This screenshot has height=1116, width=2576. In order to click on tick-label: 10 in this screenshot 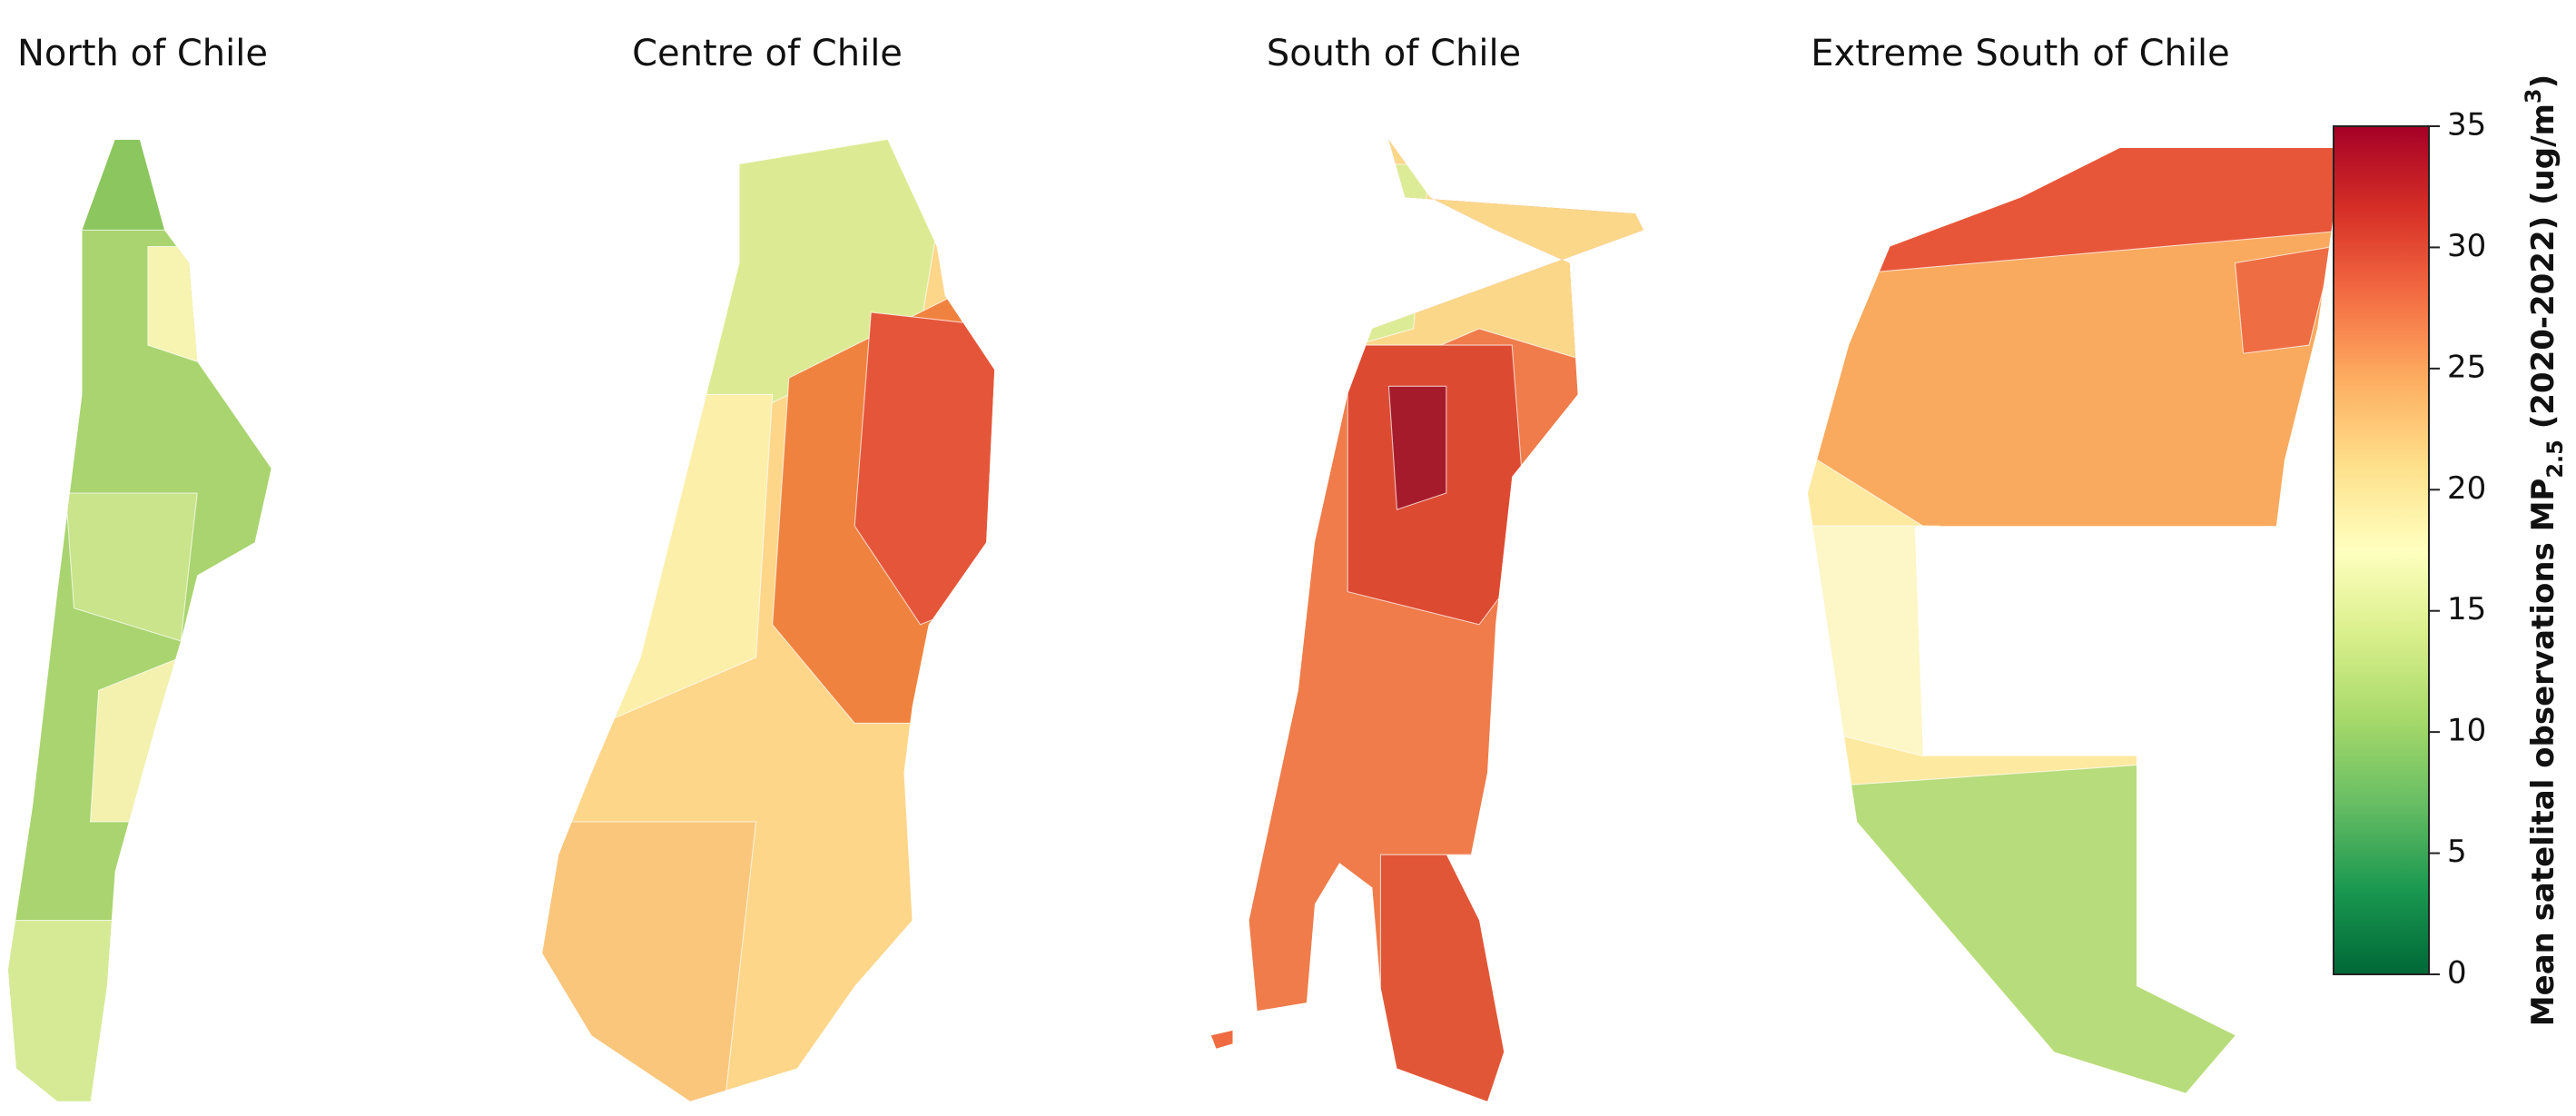, I will do `click(2466, 731)`.